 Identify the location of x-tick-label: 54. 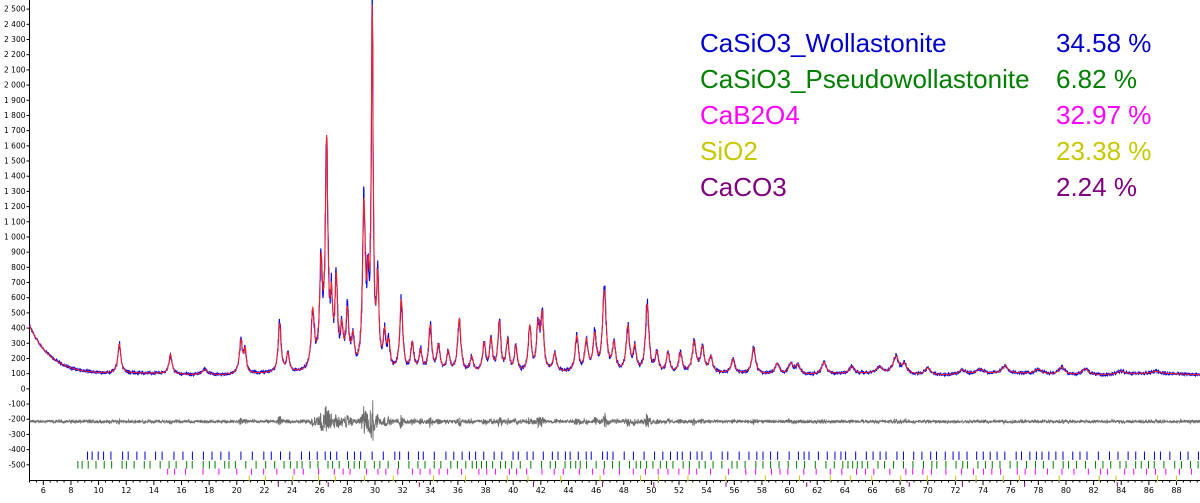
(707, 490).